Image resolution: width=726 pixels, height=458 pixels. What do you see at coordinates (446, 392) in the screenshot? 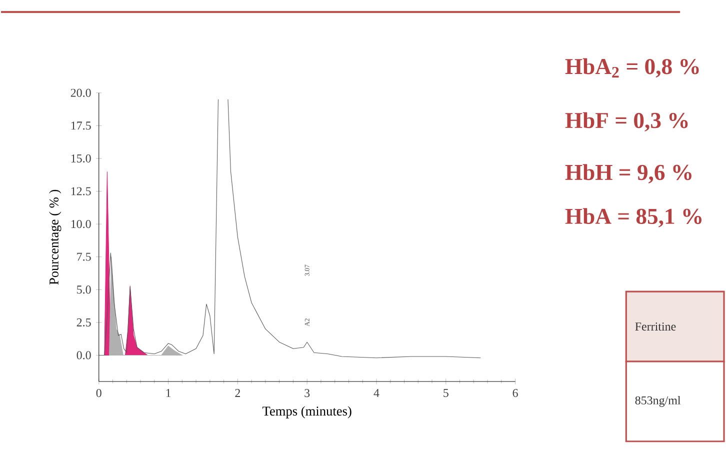
I see `x-tick-label: 5` at bounding box center [446, 392].